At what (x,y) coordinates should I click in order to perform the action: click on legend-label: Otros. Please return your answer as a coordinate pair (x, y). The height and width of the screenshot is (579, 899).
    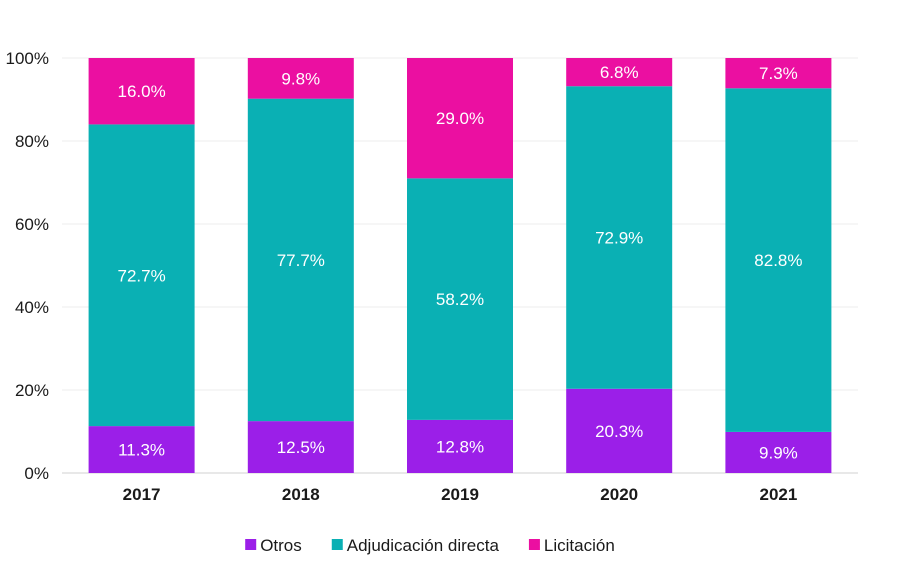
    Looking at the image, I should click on (281, 545).